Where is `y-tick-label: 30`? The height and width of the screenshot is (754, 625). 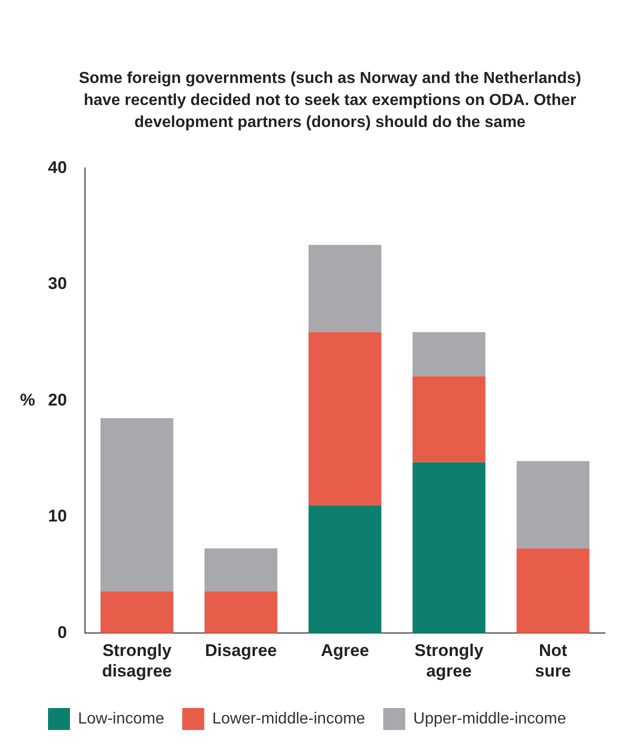 y-tick-label: 30 is located at coordinates (57, 284).